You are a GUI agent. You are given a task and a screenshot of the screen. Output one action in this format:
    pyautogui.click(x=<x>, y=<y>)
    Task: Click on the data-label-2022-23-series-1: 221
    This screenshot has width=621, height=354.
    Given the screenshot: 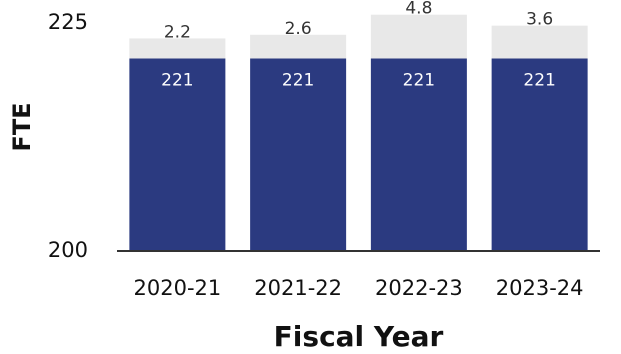 What is the action you would take?
    pyautogui.click(x=419, y=80)
    